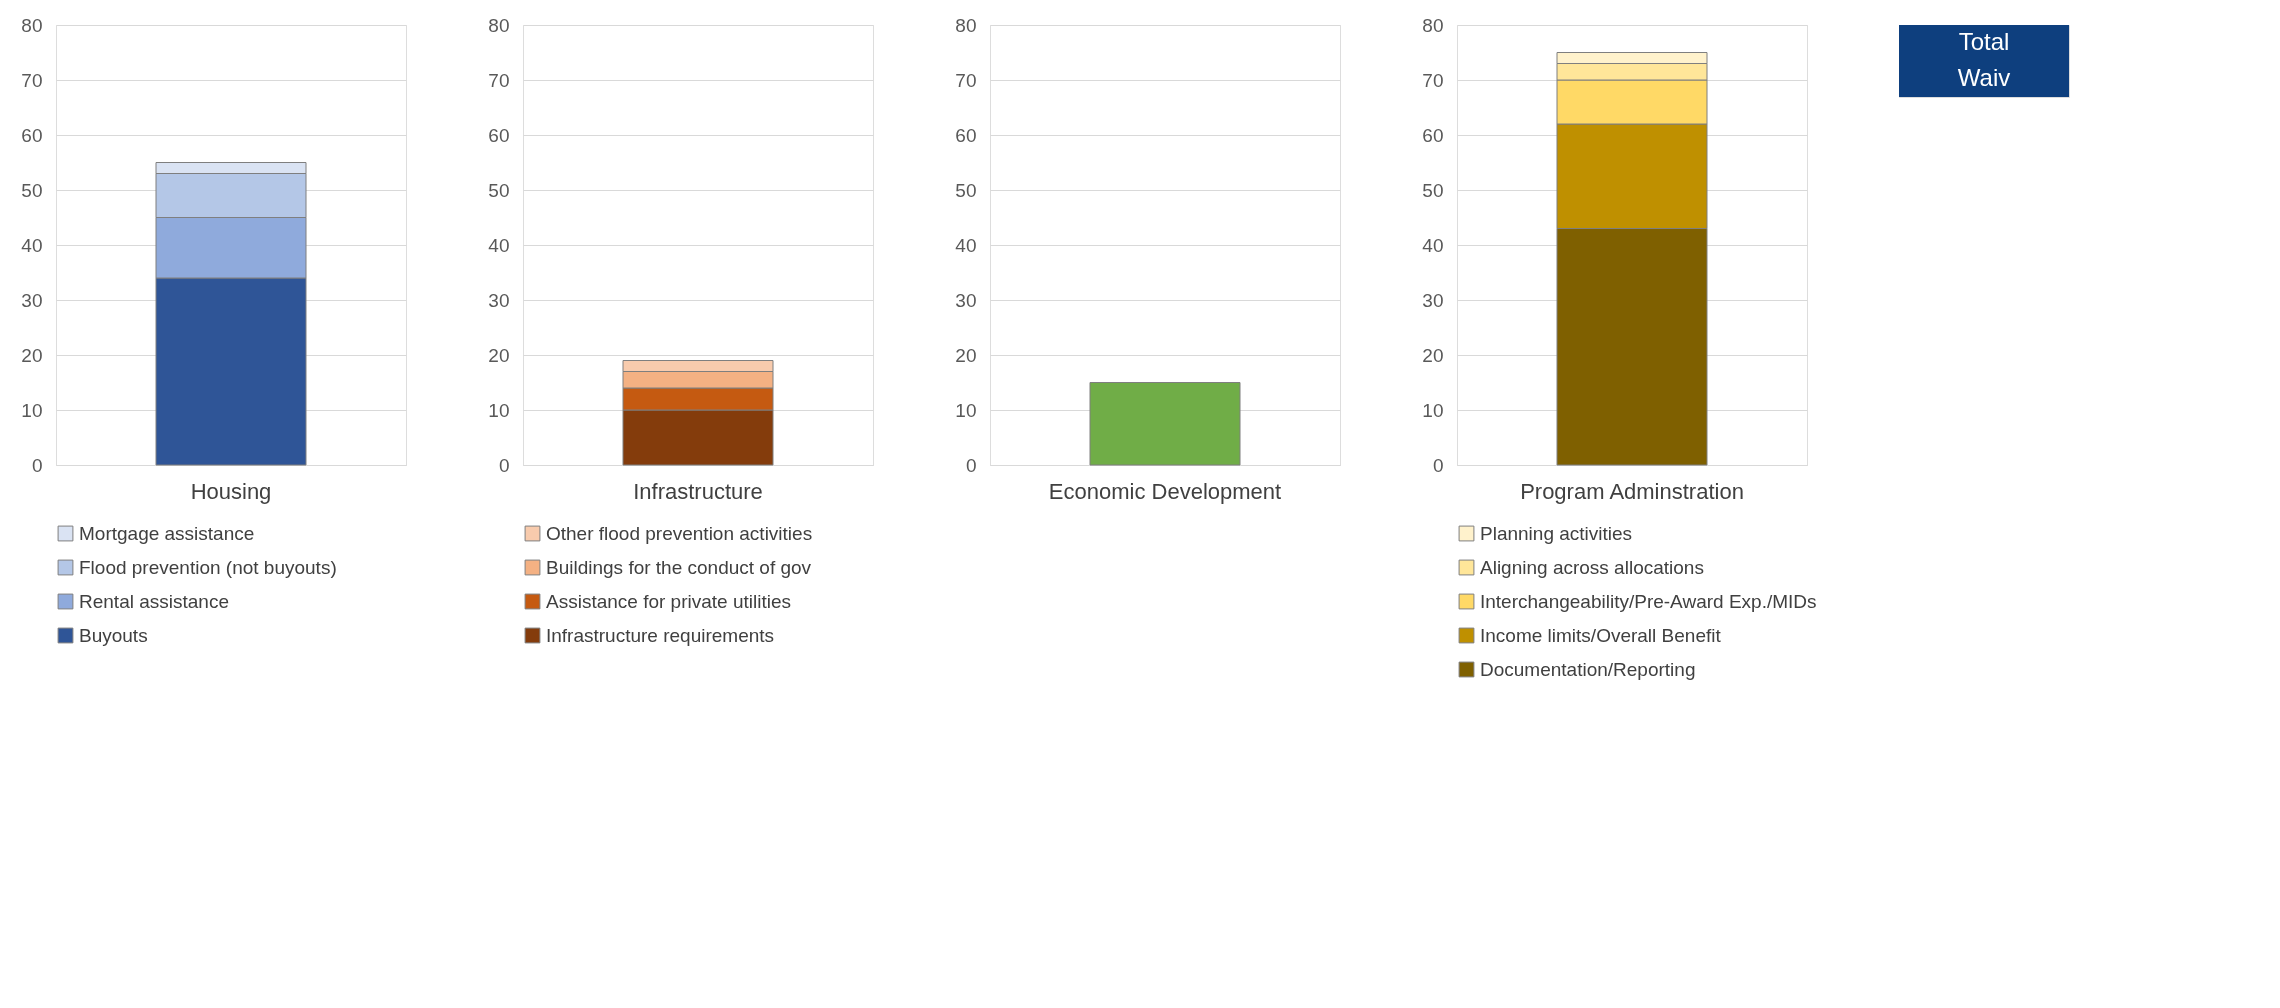 This screenshot has width=2280, height=1008. I want to click on text: Waiv, so click(1984, 77).